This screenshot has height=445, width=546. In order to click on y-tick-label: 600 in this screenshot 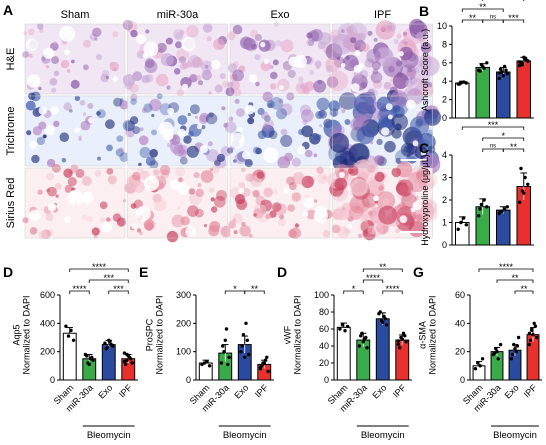, I will do `click(47, 295)`.